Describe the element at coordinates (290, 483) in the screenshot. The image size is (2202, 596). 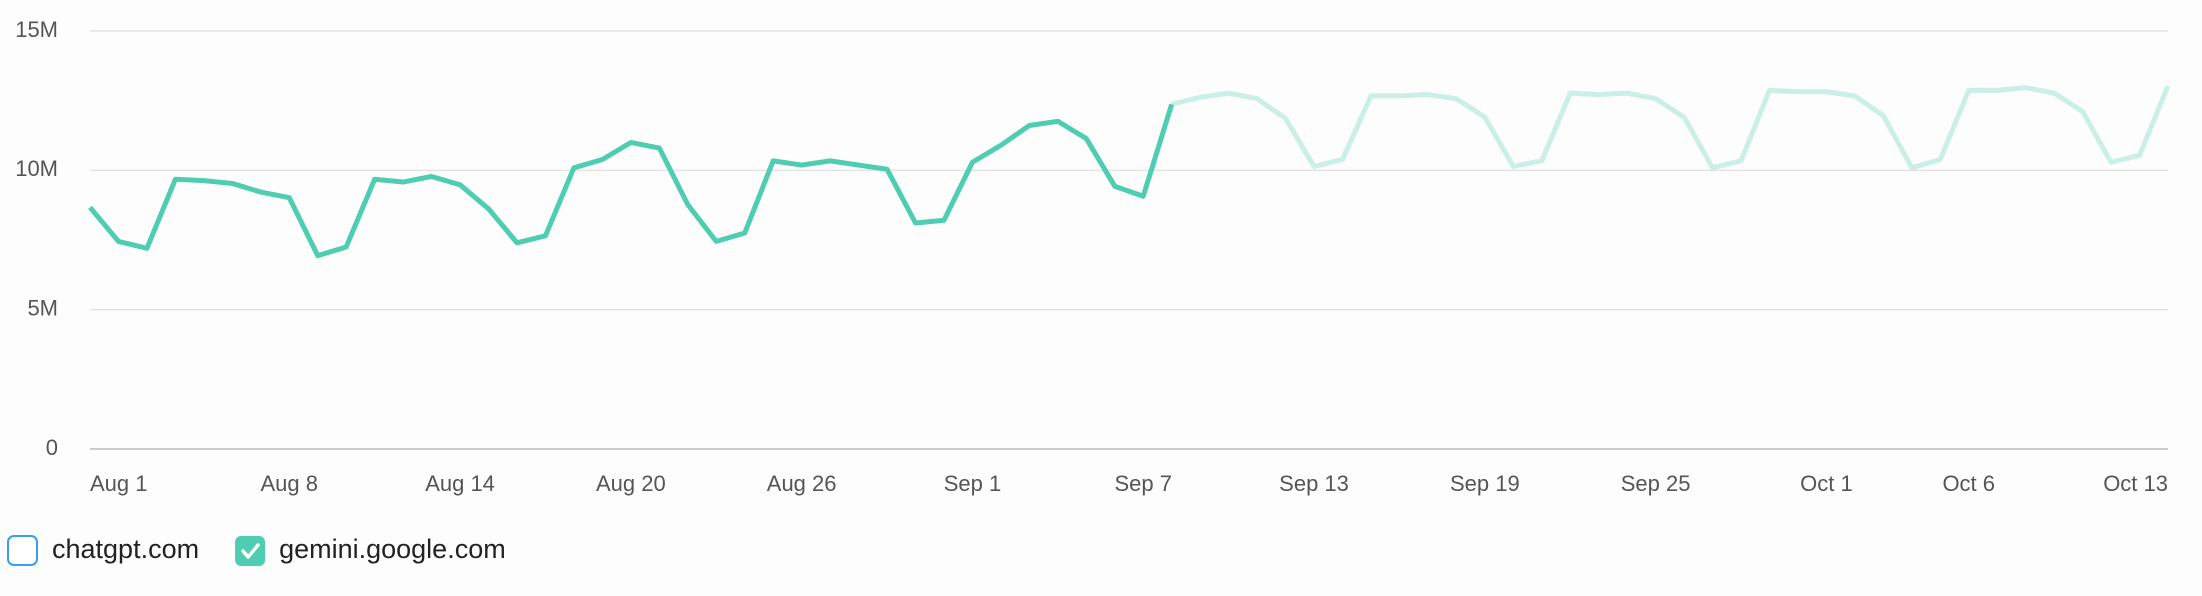
I see `x-tick-label: Aug 8` at that location.